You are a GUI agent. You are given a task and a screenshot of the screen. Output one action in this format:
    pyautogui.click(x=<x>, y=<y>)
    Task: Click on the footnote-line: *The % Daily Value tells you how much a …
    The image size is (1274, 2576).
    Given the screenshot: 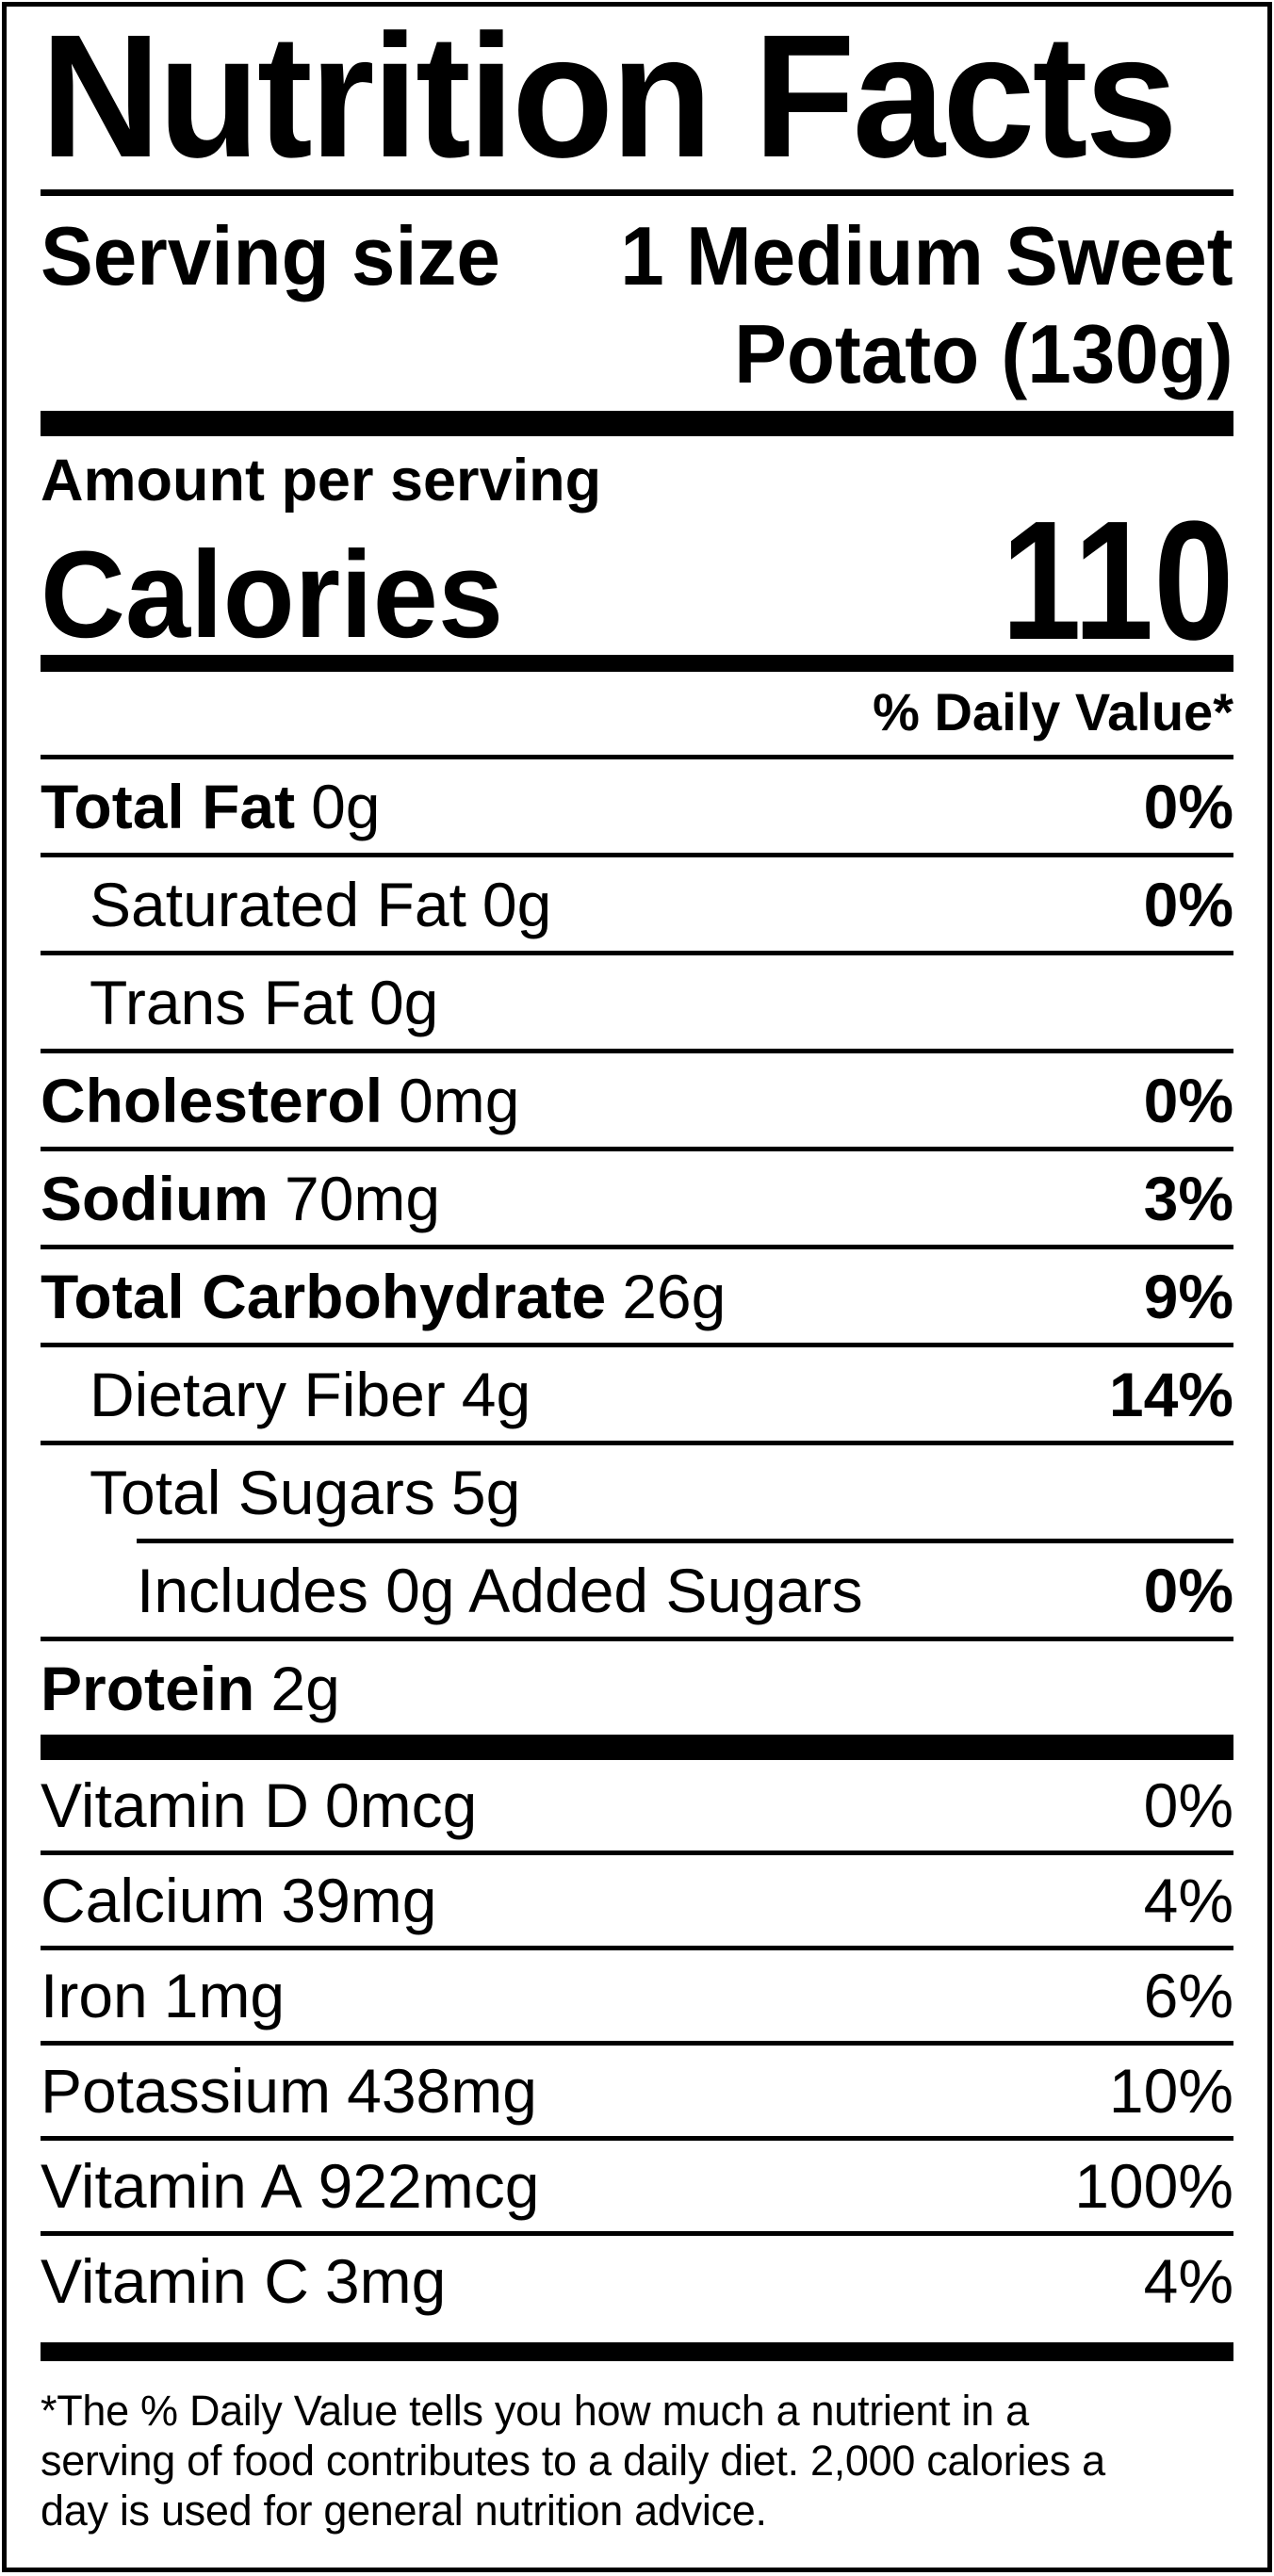 What is the action you would take?
    pyautogui.click(x=535, y=2411)
    